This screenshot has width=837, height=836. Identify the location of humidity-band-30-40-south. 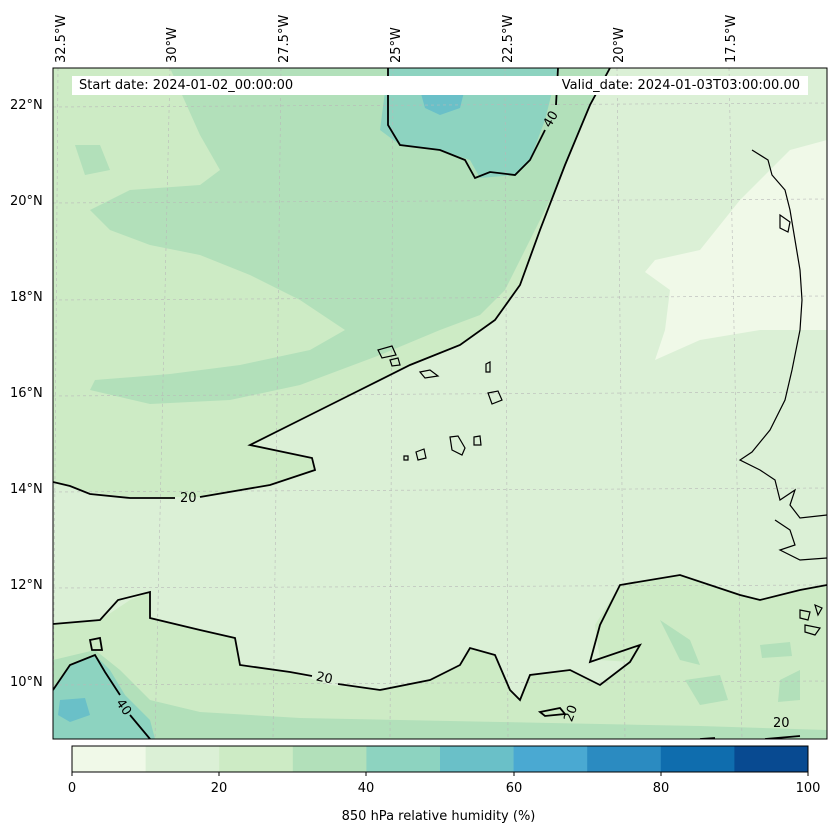
(440, 694).